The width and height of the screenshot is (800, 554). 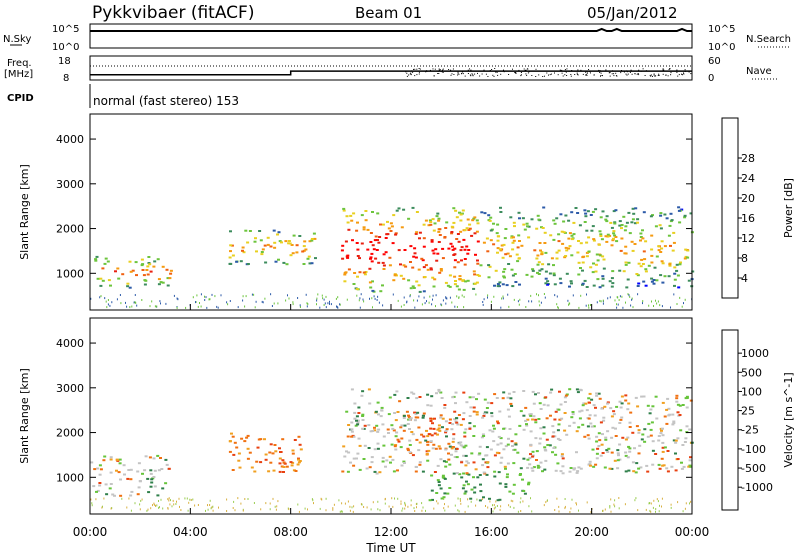 What do you see at coordinates (721, 29) in the screenshot?
I see `nsearch-tick-top: 10^5` at bounding box center [721, 29].